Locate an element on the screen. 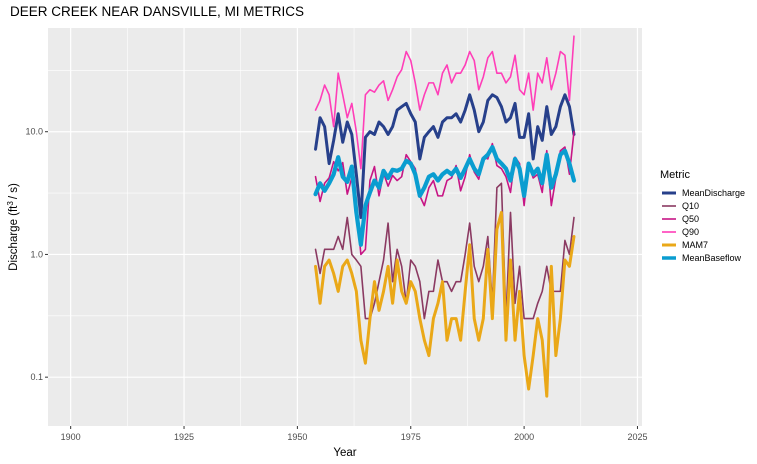  y-axis-label: Discharge (ft3 / s) is located at coordinates (13, 227).